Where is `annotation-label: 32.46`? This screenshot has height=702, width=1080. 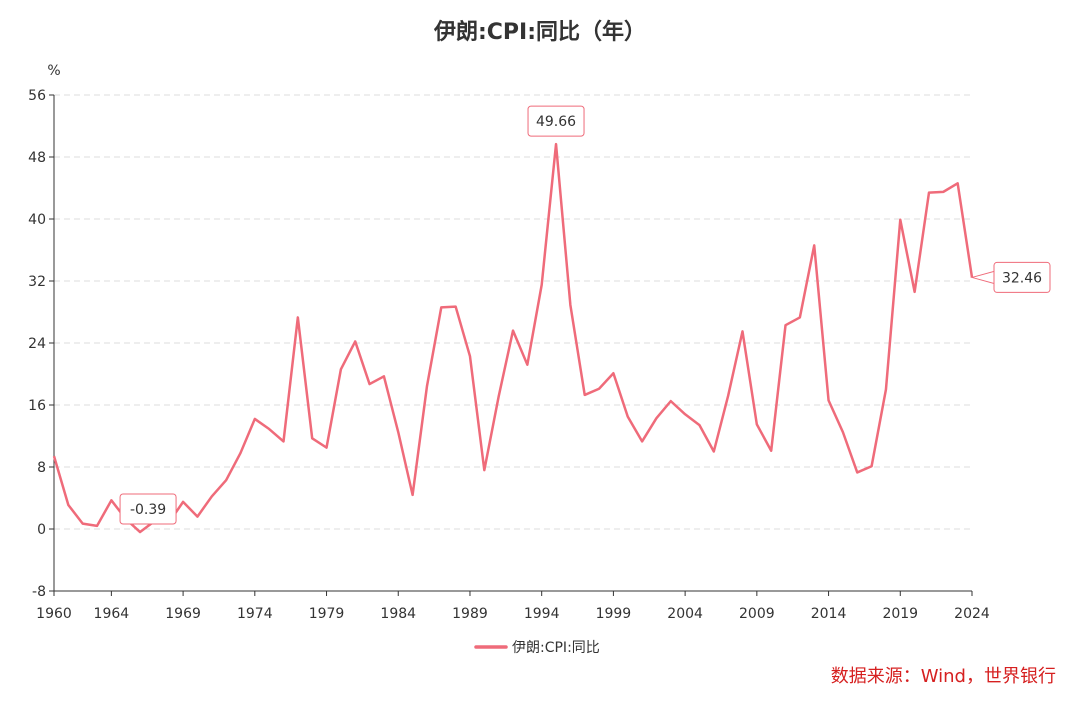 annotation-label: 32.46 is located at coordinates (1022, 278).